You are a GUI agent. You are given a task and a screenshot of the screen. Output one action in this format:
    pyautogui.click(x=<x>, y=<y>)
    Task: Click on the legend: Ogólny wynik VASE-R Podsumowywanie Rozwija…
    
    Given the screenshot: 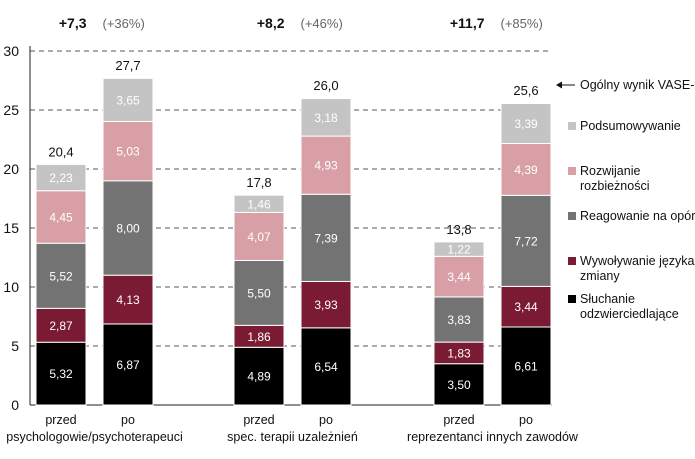 What is the action you would take?
    pyautogui.click(x=625, y=199)
    